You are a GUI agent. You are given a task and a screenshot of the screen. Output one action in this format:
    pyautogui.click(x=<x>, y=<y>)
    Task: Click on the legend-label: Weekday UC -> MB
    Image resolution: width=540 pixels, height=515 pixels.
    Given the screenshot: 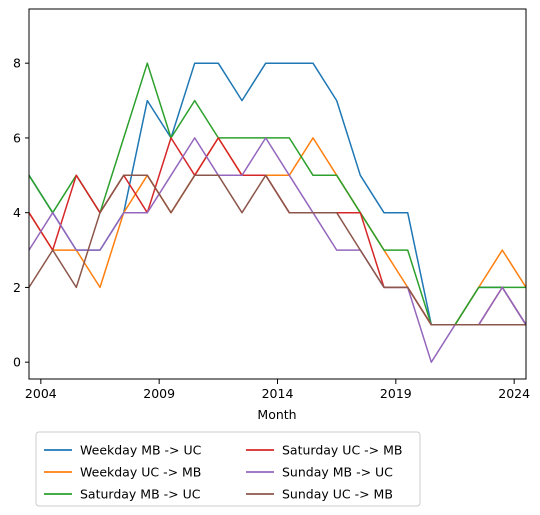 What is the action you would take?
    pyautogui.click(x=140, y=472)
    